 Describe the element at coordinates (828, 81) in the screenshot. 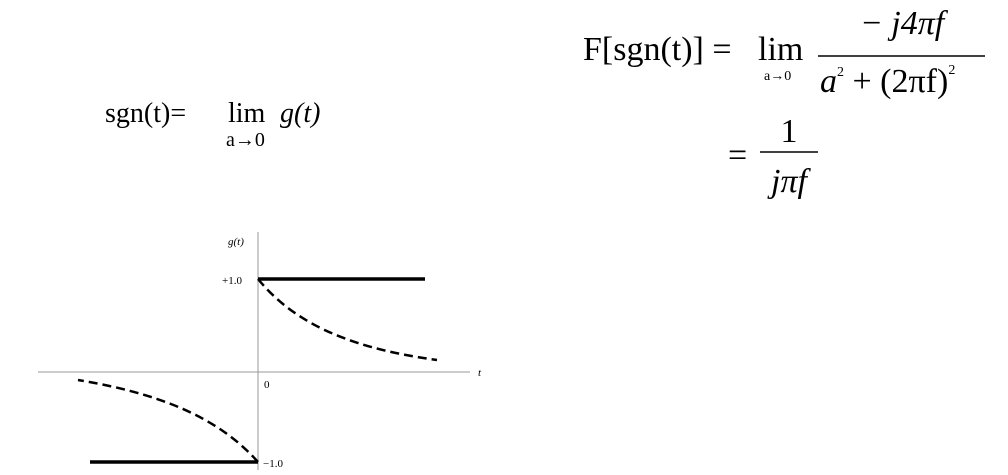

I see `den-base: a` at that location.